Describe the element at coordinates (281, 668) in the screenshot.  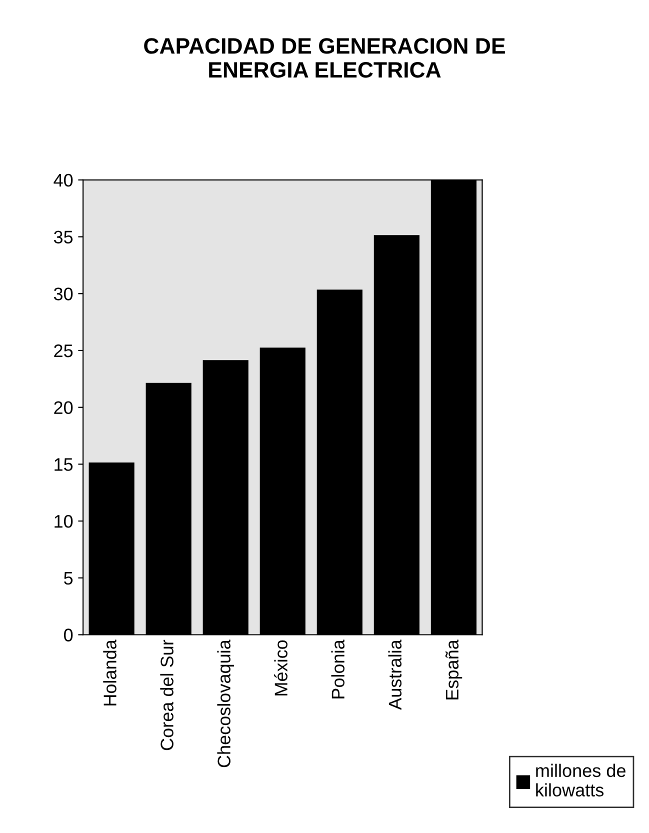
I see `x-tick-label: México` at that location.